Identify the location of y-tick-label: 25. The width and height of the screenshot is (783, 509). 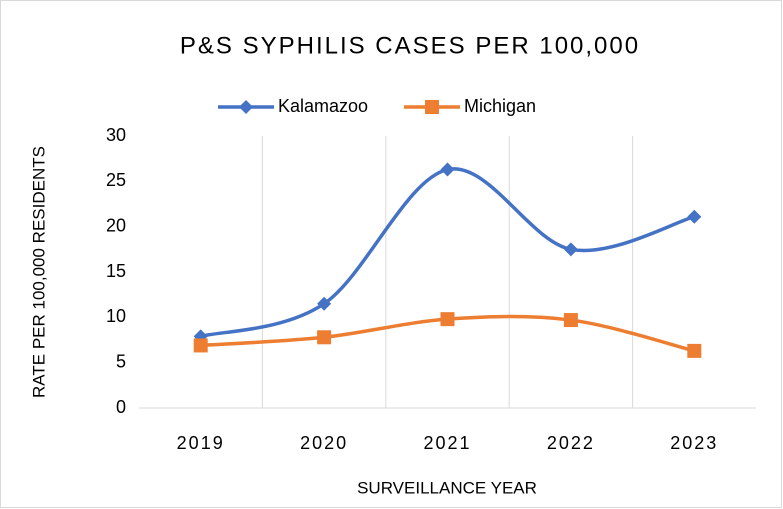
(116, 180).